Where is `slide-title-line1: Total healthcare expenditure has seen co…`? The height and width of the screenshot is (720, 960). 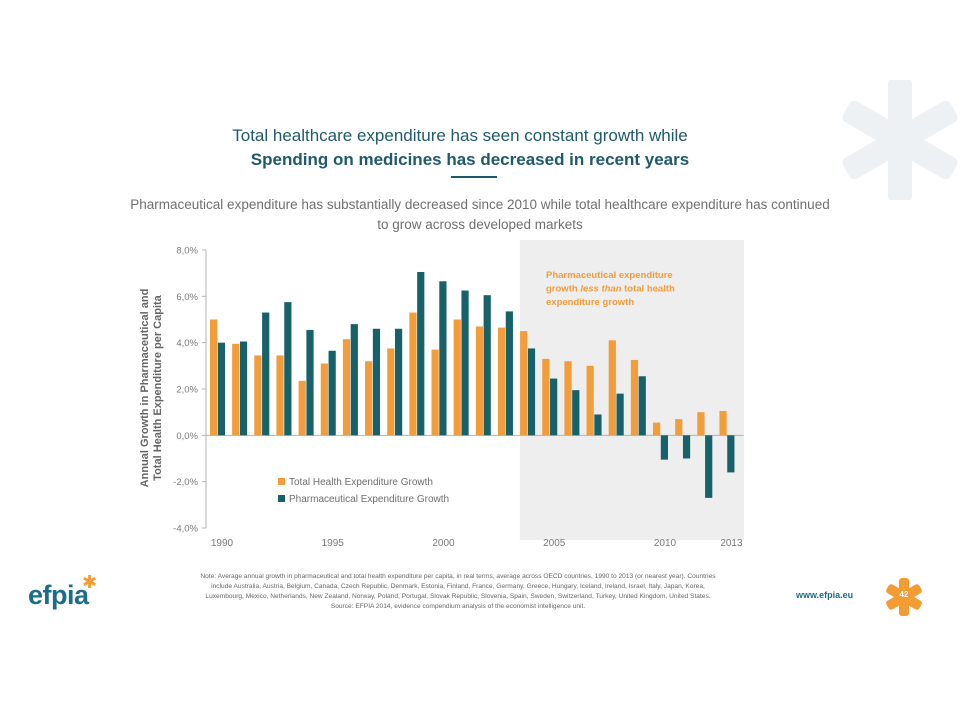 slide-title-line1: Total healthcare expenditure has seen co… is located at coordinates (460, 135).